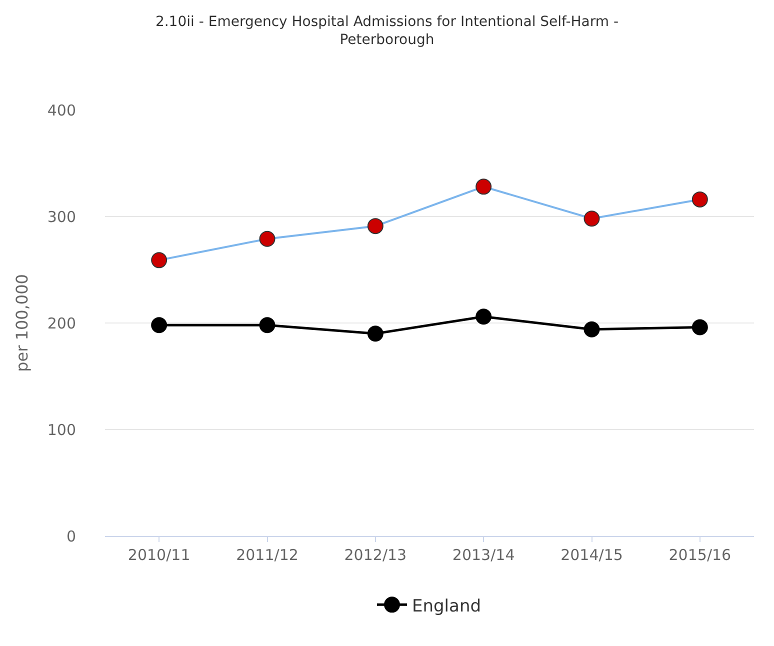 The image size is (774, 646). What do you see at coordinates (447, 606) in the screenshot?
I see `legend-label: England` at bounding box center [447, 606].